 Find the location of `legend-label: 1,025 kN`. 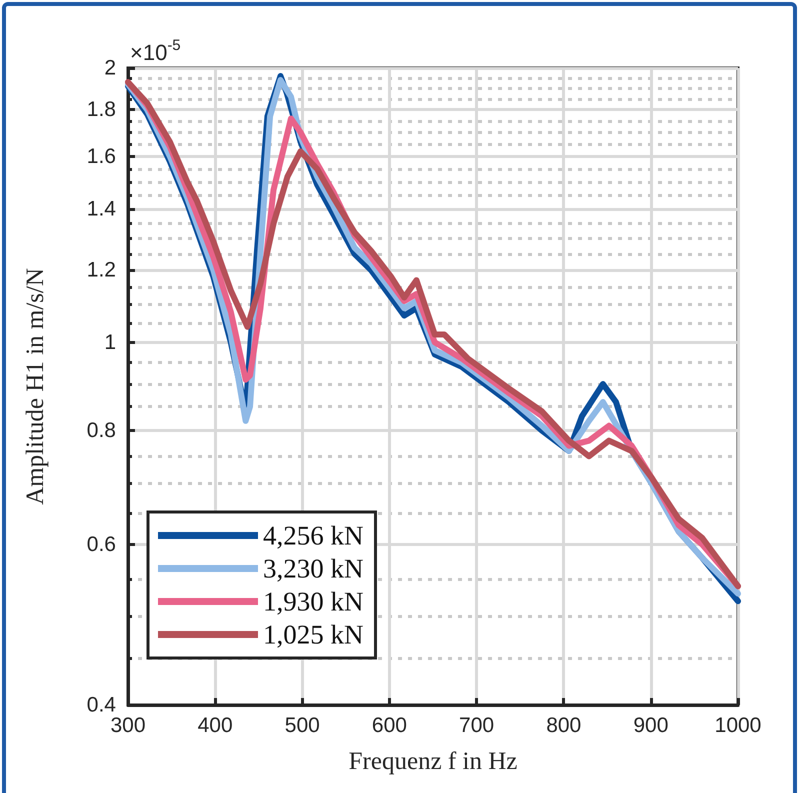

legend-label: 1,025 kN is located at coordinates (313, 635).